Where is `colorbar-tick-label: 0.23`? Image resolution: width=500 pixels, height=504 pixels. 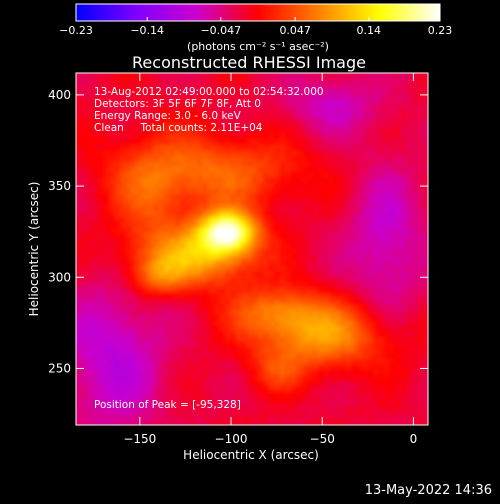
colorbar-tick-label: 0.23 is located at coordinates (440, 30).